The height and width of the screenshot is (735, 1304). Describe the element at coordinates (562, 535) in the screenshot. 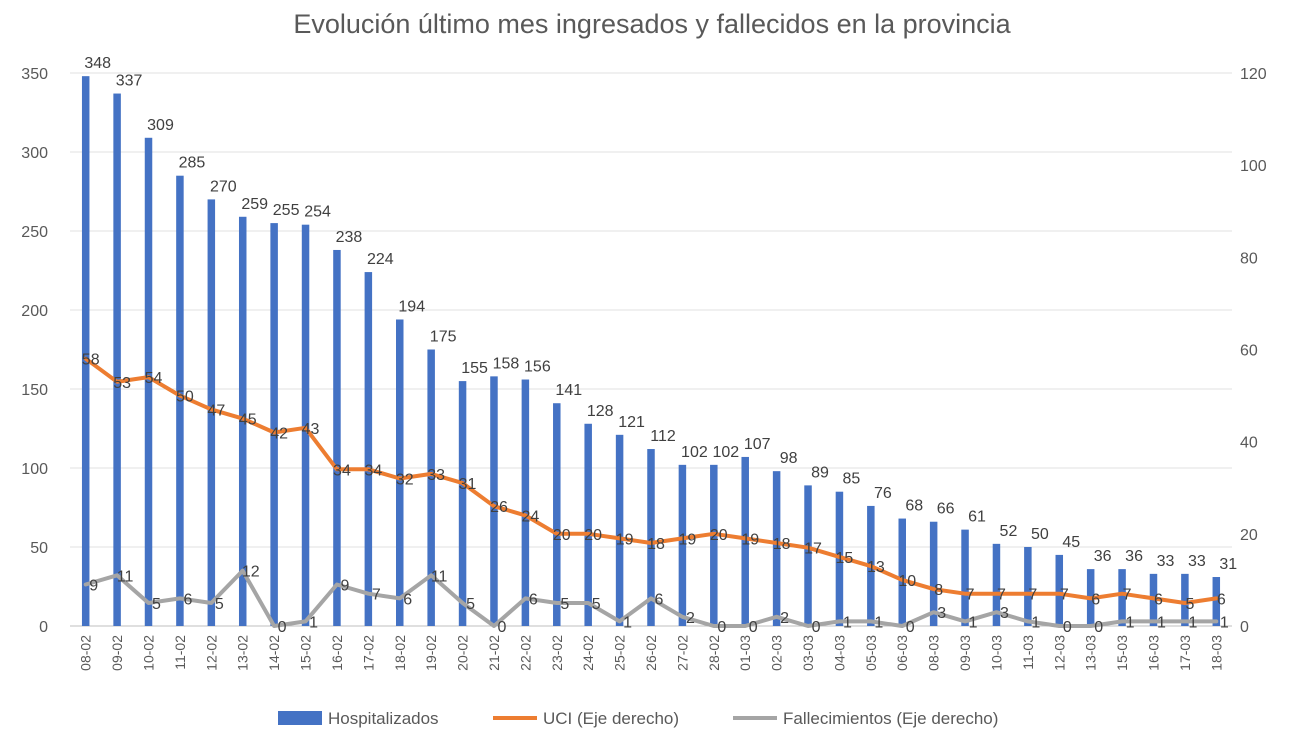

I see `data-label-uci: 20` at that location.